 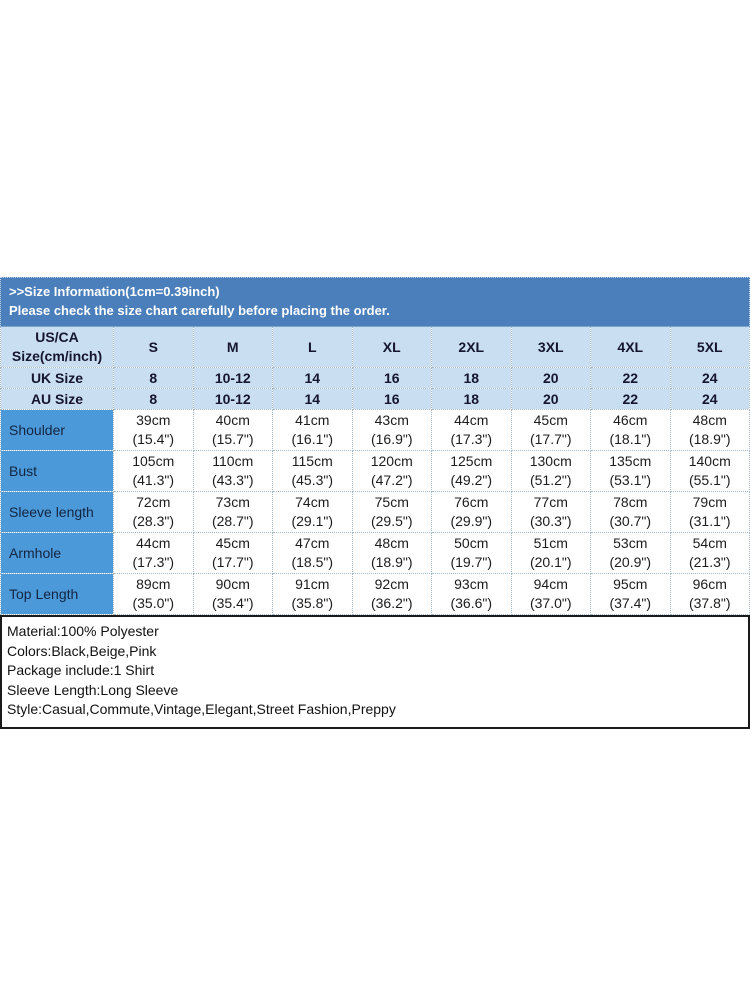 What do you see at coordinates (57, 347) in the screenshot?
I see `corner-header-cell: US/CA Size(cm/inch)` at bounding box center [57, 347].